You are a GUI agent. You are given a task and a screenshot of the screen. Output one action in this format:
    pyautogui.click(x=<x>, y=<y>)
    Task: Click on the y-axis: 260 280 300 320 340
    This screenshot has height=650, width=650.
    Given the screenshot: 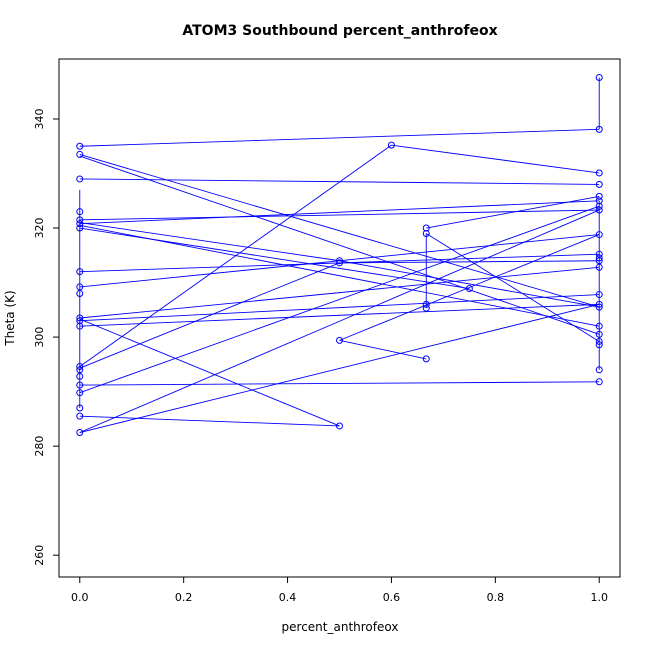 What is the action you would take?
    pyautogui.click(x=46, y=337)
    